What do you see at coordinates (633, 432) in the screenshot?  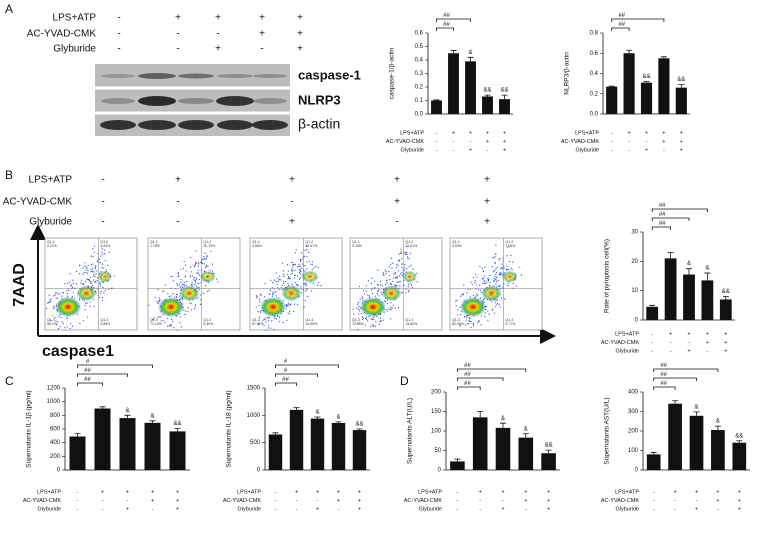 I see `y-tick-label: 200` at bounding box center [633, 432].